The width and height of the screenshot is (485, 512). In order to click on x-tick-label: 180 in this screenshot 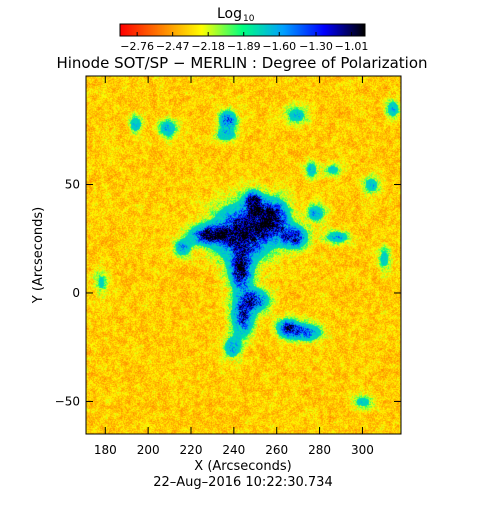, I will do `click(105, 450)`.